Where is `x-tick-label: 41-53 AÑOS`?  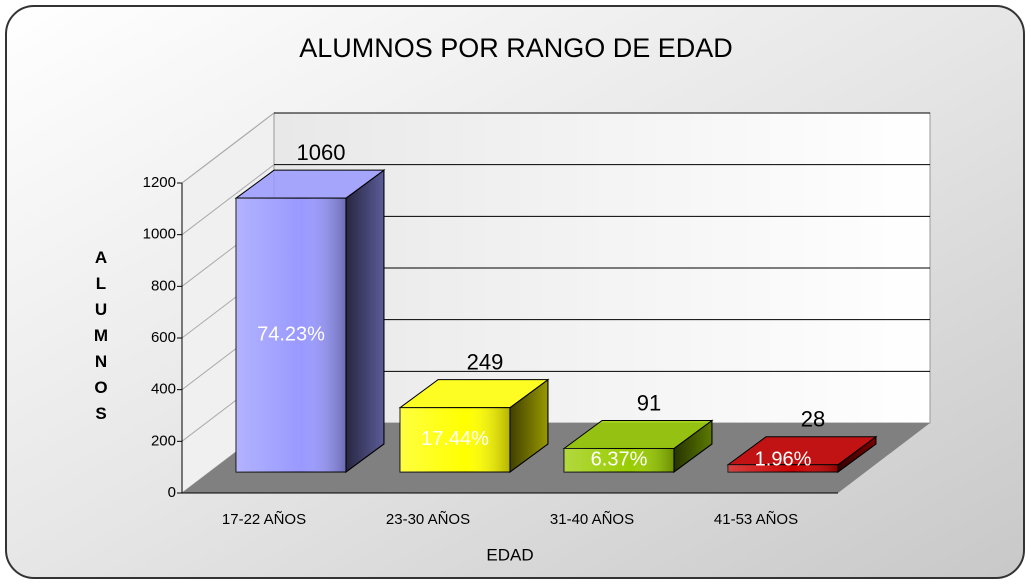
x-tick-label: 41-53 AÑOS is located at coordinates (756, 519).